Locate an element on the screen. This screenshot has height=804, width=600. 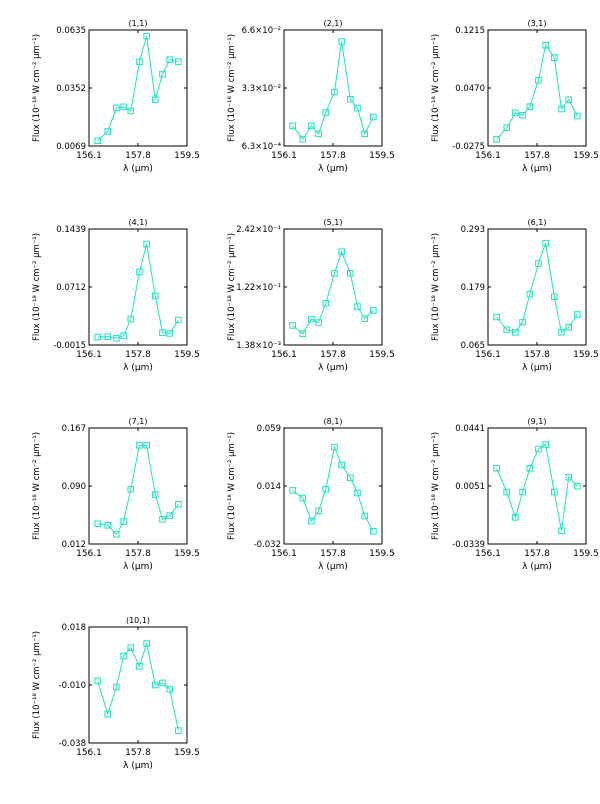
y-tick-label: -0.0339 is located at coordinates (468, 545).